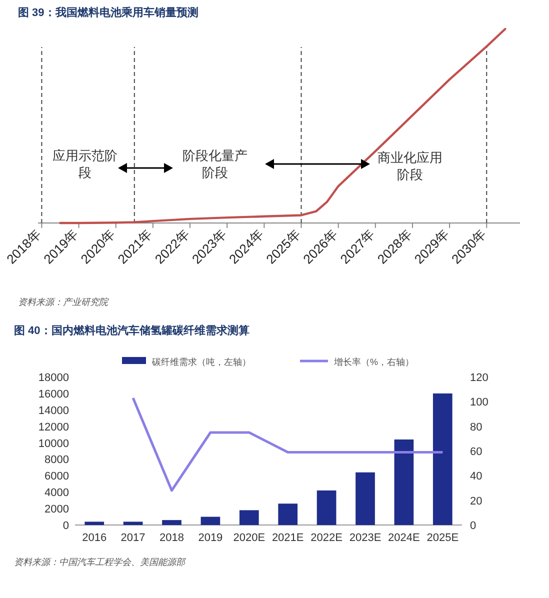 The image size is (549, 598). I want to click on x-tick-label: 2017, so click(133, 538).